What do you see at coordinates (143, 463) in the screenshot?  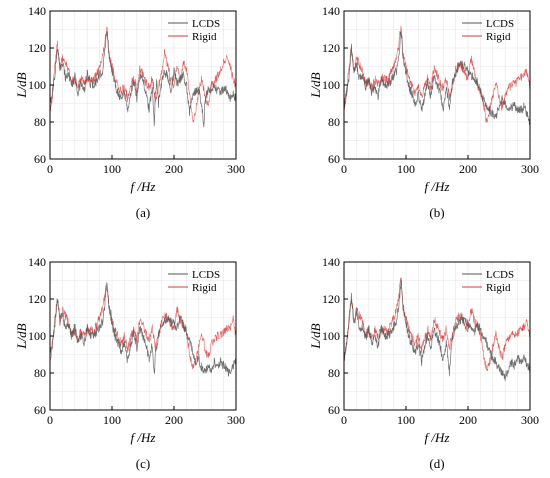 I see `panel-label: (c)` at bounding box center [143, 463].